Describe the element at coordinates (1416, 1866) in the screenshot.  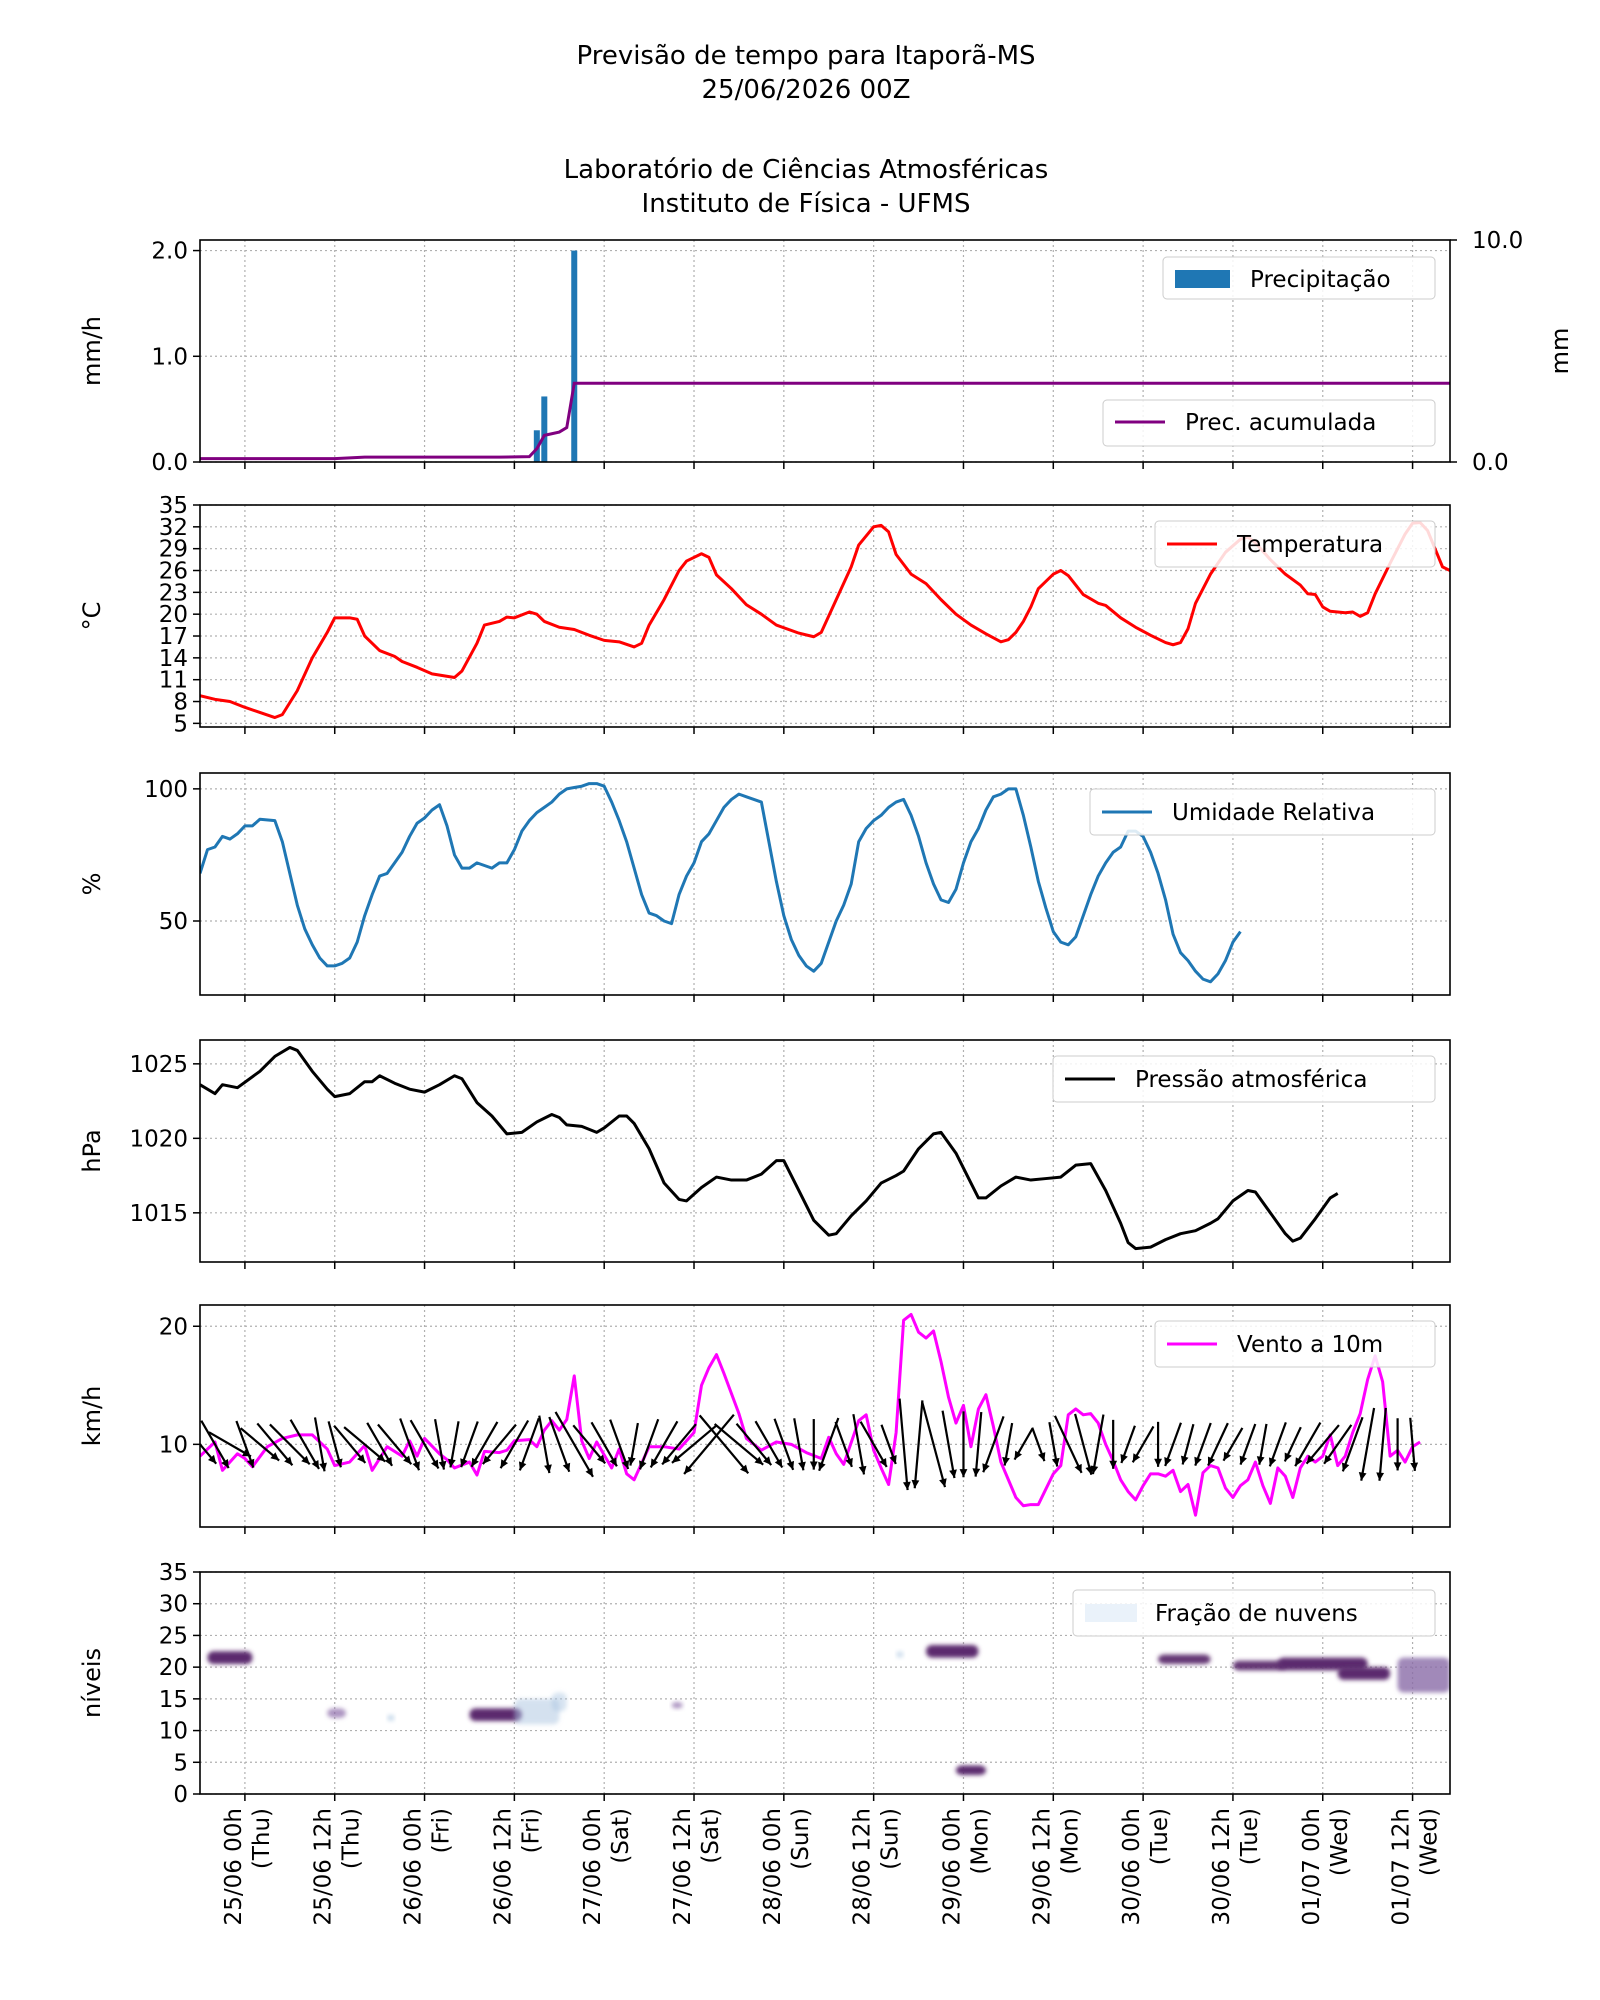
I see `x-tick-label-group: 01/07 12h (Wed)` at that location.